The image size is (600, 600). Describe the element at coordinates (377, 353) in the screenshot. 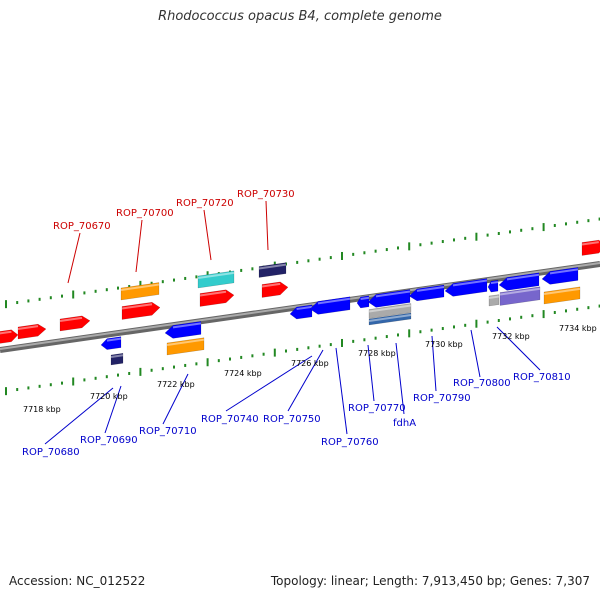

I see `scale-label: 7728 kbp` at that location.